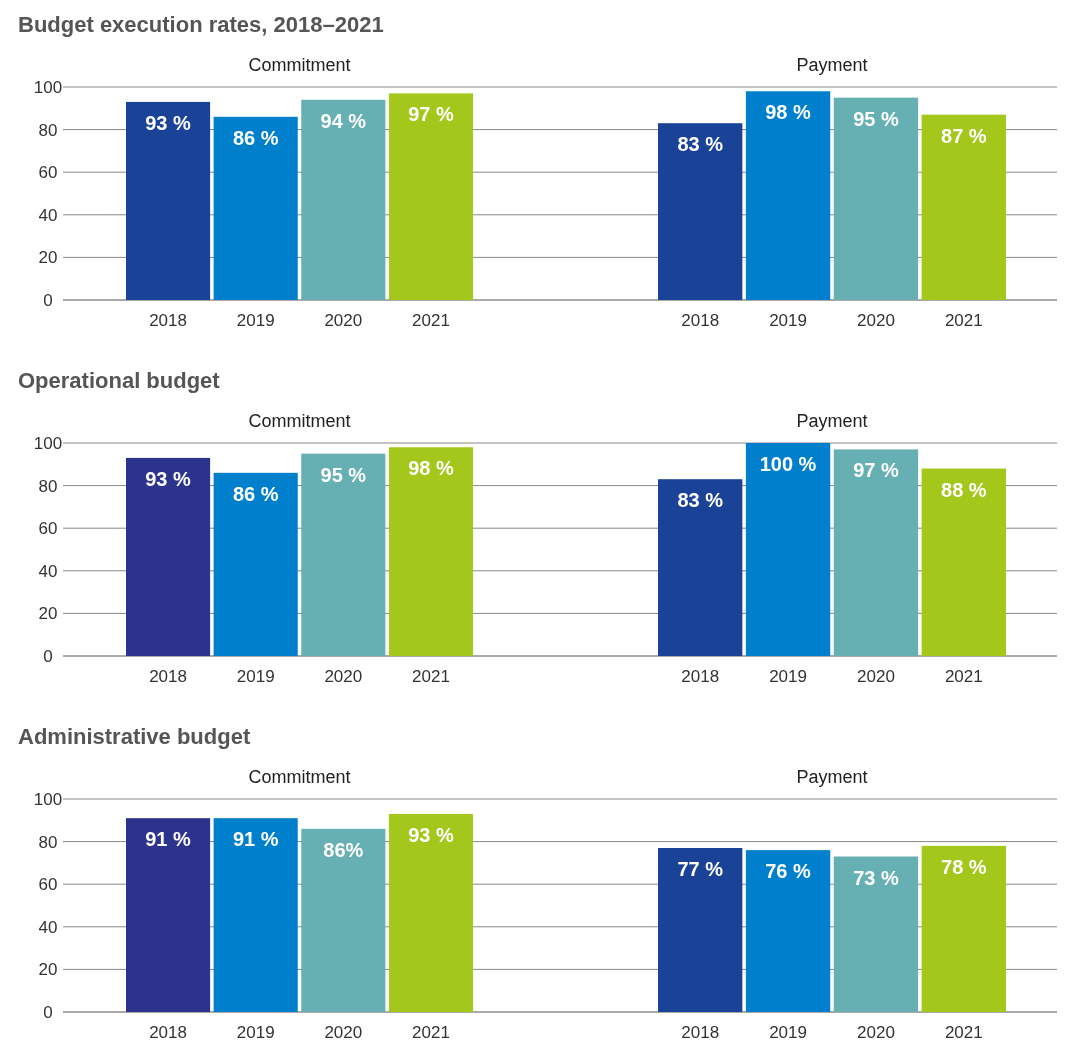  I want to click on data-label: 73 %, so click(876, 877).